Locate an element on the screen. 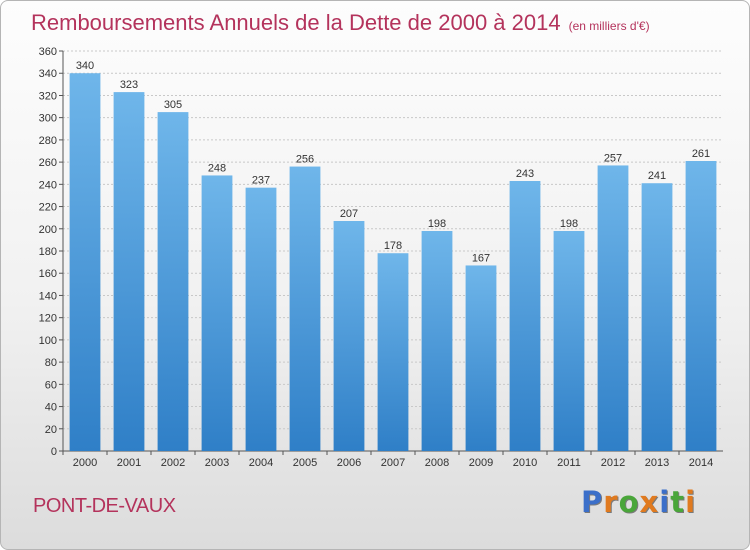 The height and width of the screenshot is (550, 750). y-tick-label: 60 is located at coordinates (51, 385).